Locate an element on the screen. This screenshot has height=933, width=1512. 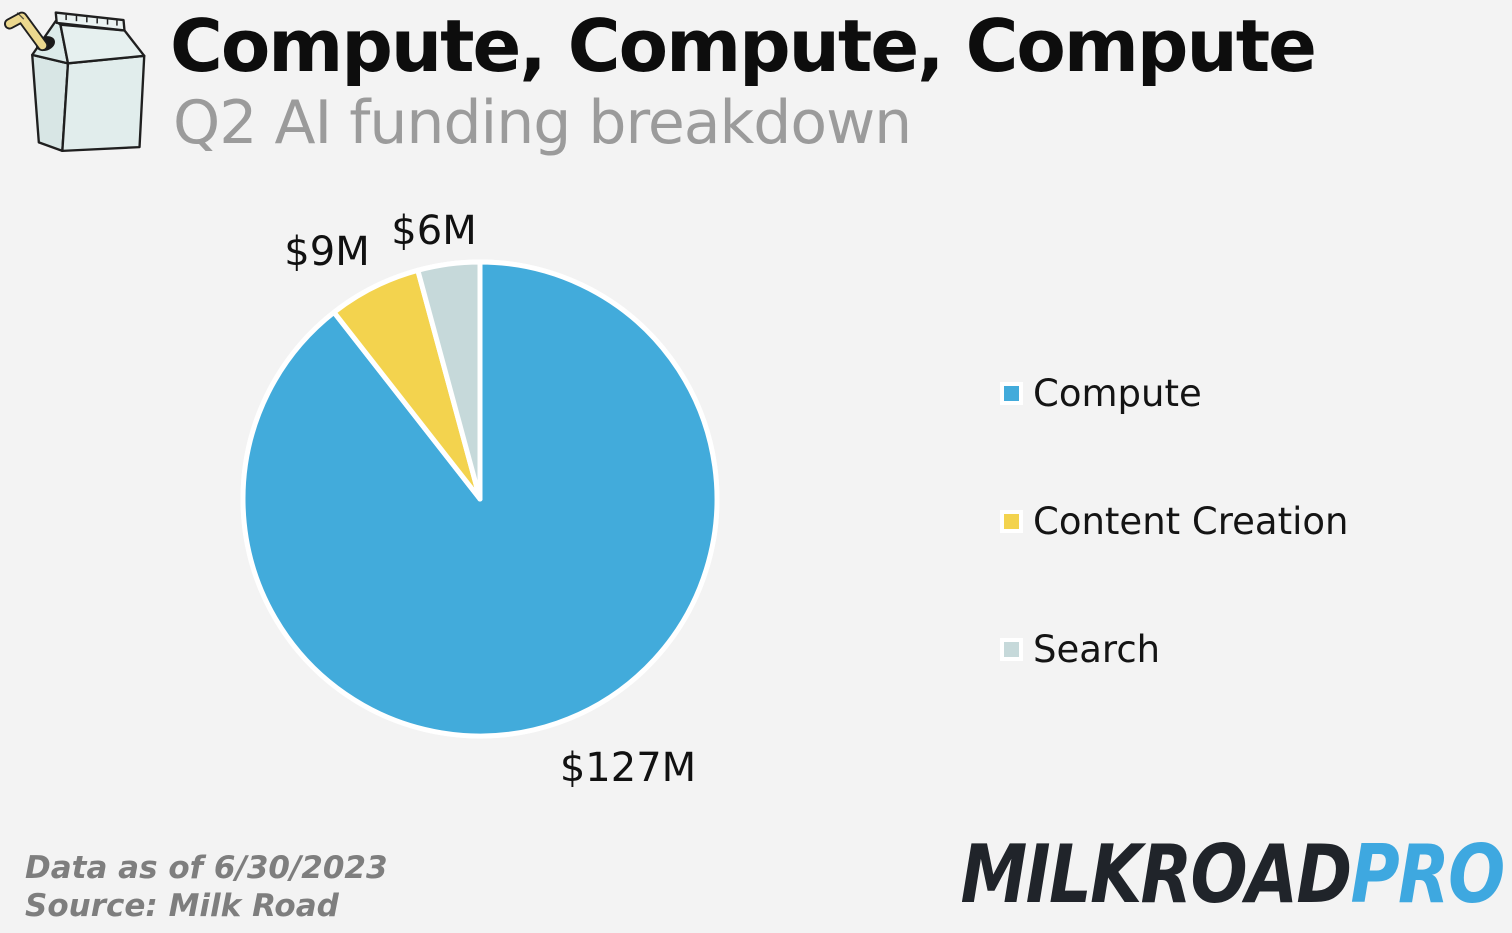
milkroad-pro-logo: MILKROADPRO is located at coordinates (1233, 874).